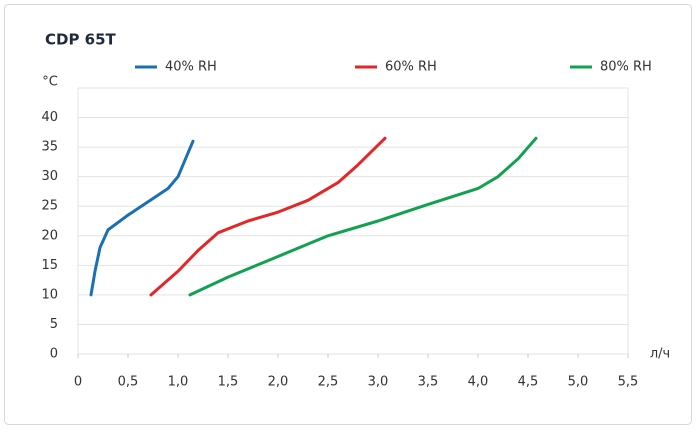 Image resolution: width=696 pixels, height=433 pixels. Describe the element at coordinates (578, 382) in the screenshot. I see `x-tick-label: 5,0` at that location.